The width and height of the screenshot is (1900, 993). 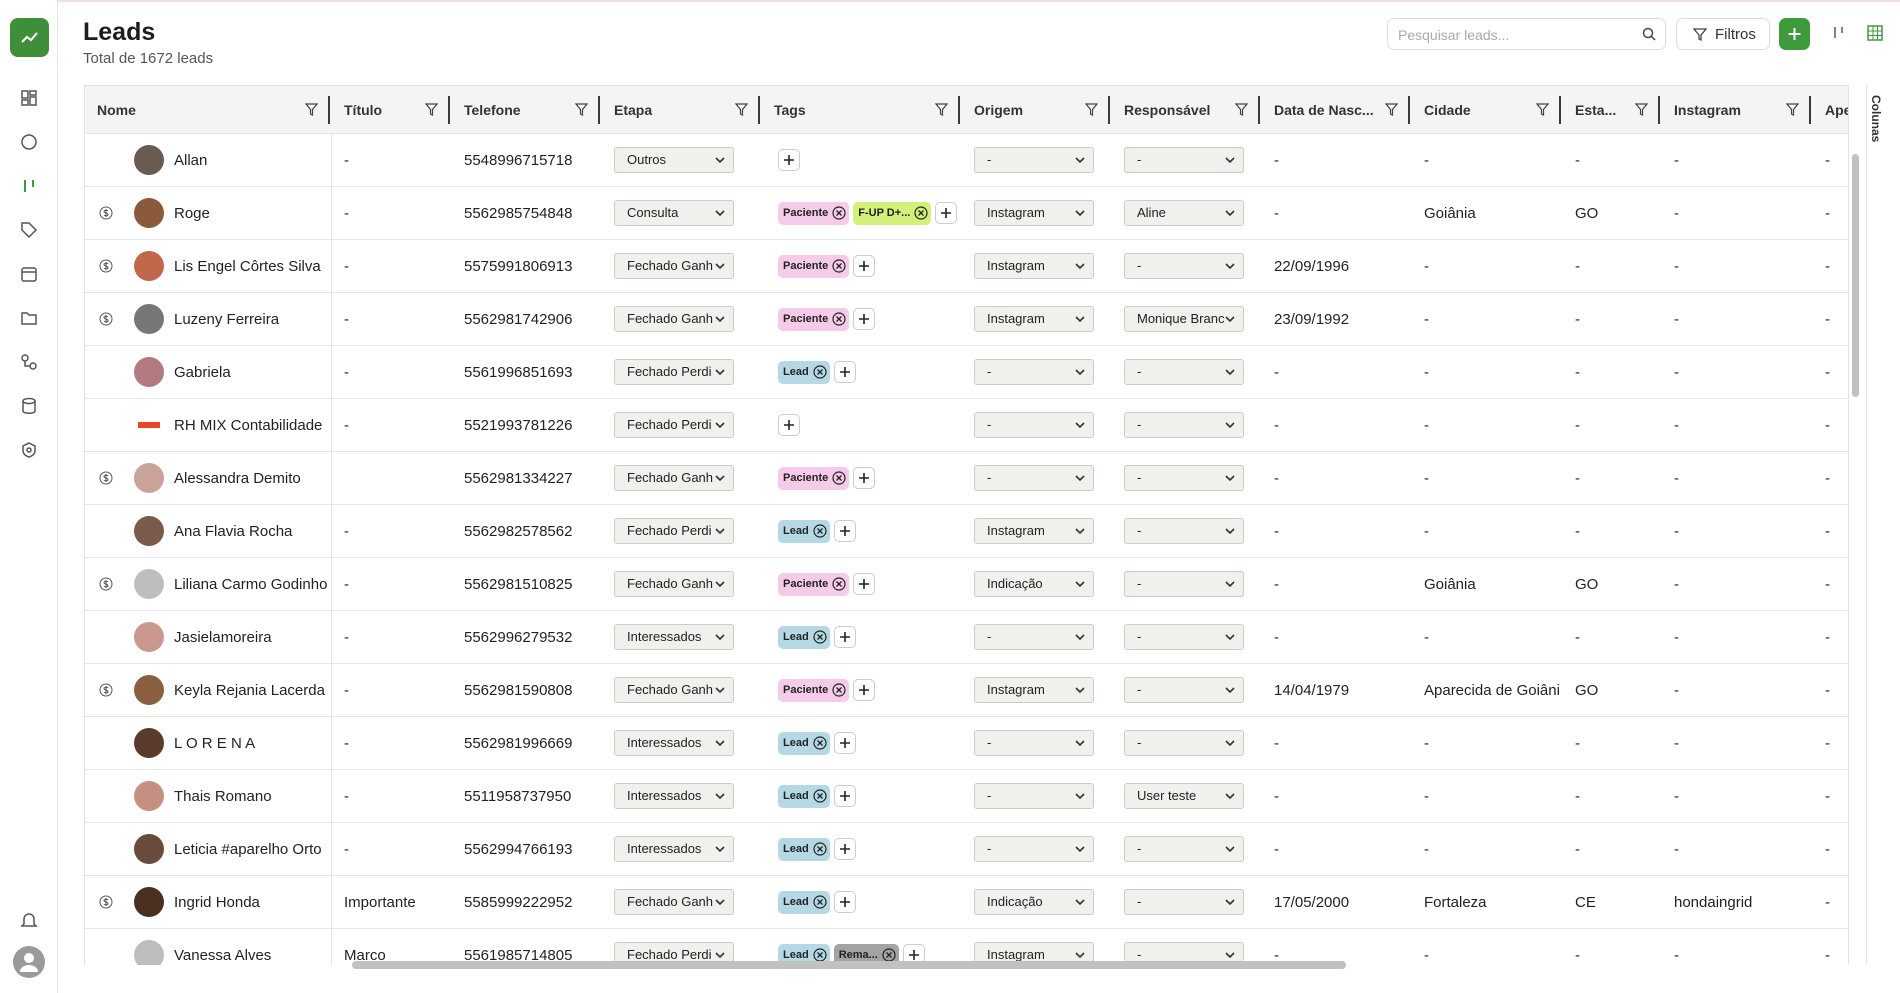 What do you see at coordinates (215, 743) in the screenshot?
I see `lead-name: L O R E N A` at bounding box center [215, 743].